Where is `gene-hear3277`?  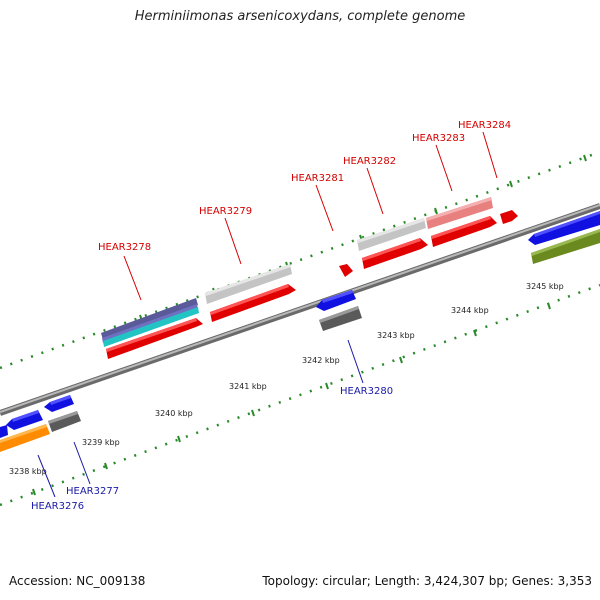
gene-hear3277 is located at coordinates (62, 413).